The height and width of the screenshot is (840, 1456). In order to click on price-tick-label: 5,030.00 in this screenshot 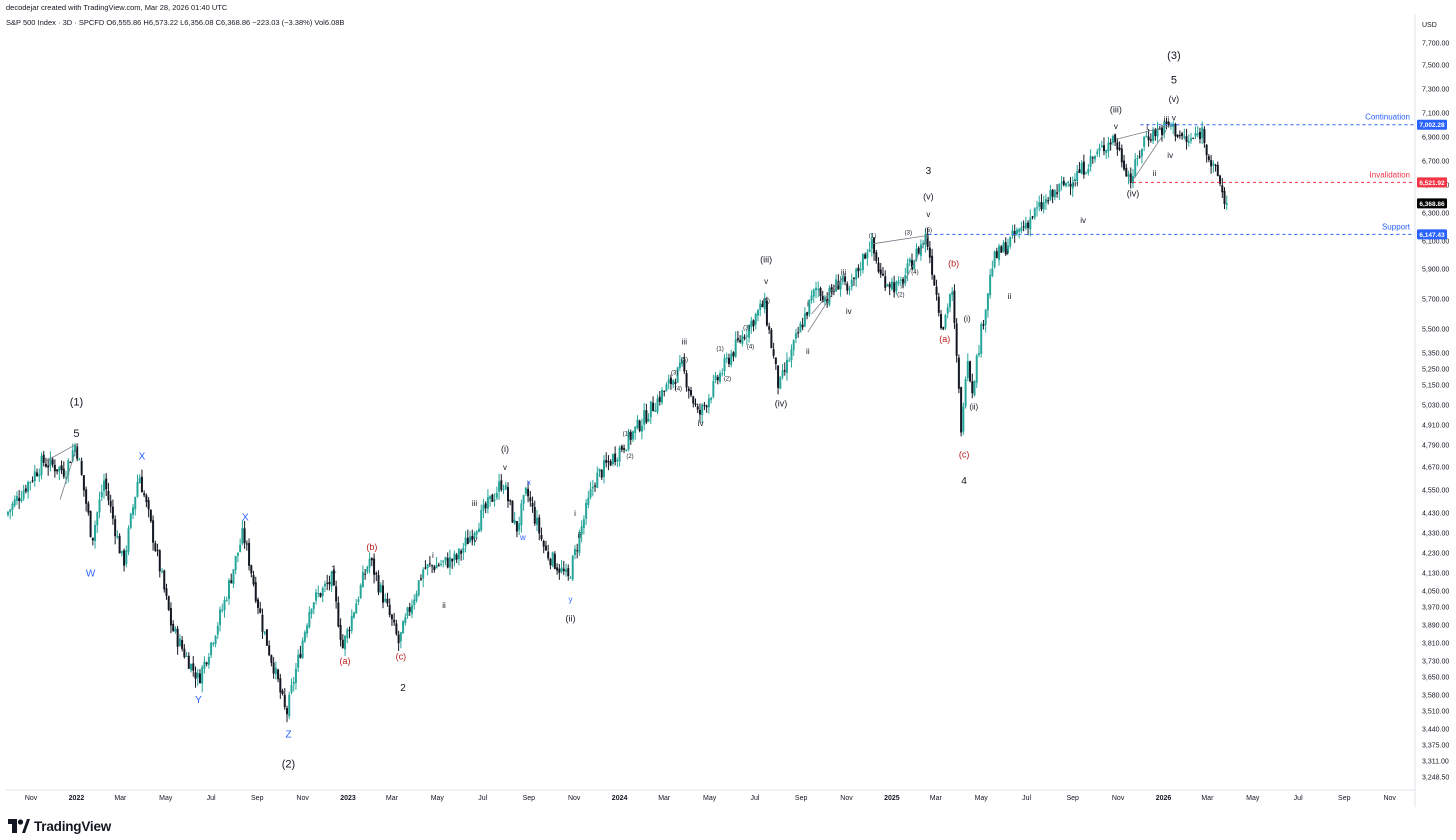, I will do `click(1435, 406)`.